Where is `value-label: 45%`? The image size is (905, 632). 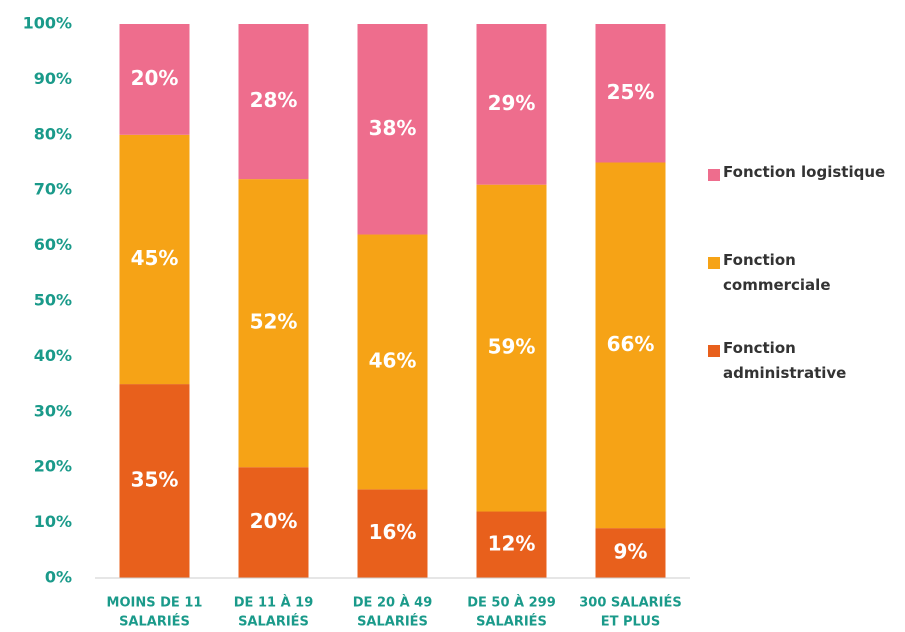
value-label: 45% is located at coordinates (155, 258).